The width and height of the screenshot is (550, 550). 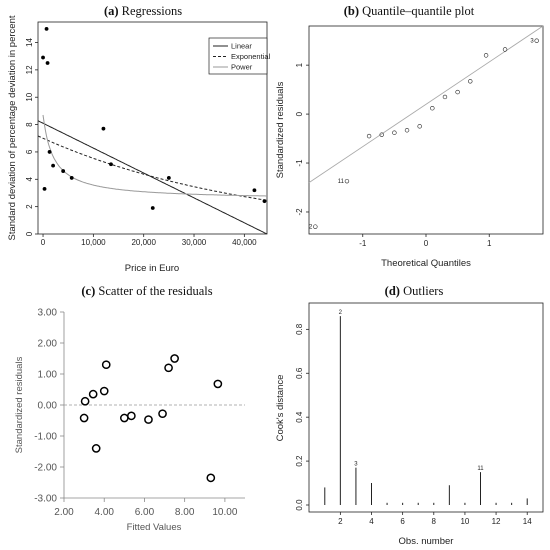 I want to click on panel-c-y-tick-label: -2.00, so click(x=45, y=468).